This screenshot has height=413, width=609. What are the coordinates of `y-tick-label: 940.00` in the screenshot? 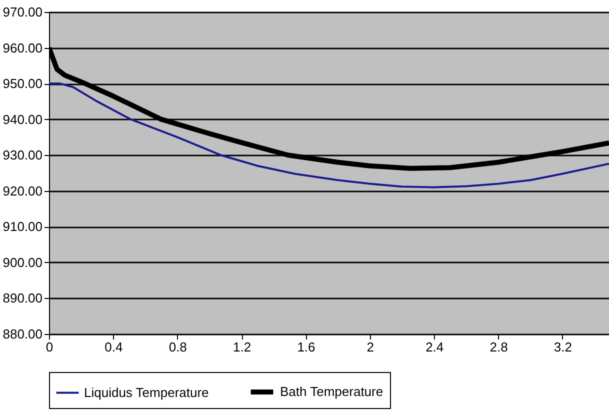 It's located at (22, 119).